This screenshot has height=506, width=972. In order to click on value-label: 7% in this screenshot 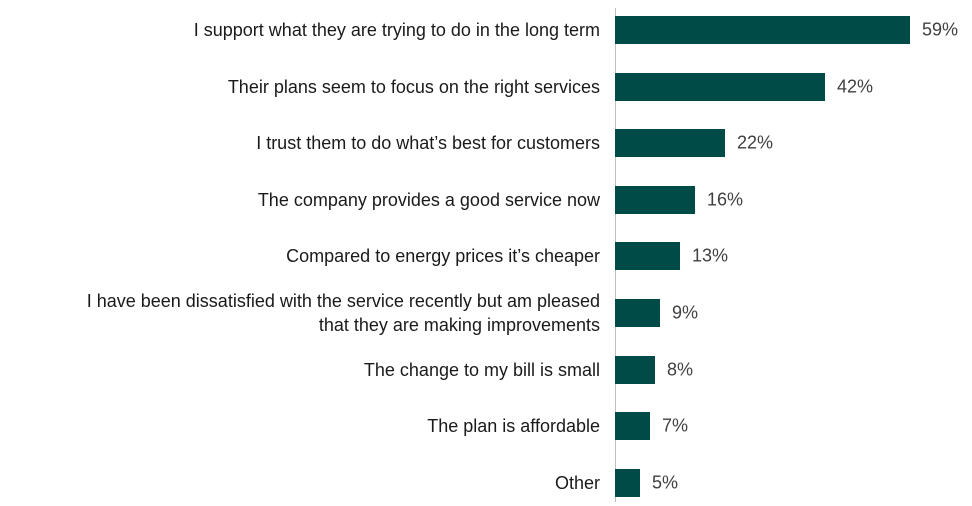, I will do `click(675, 425)`.